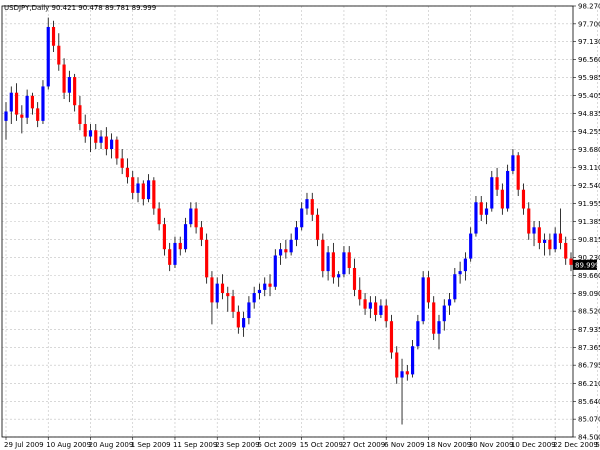 The image size is (600, 450). What do you see at coordinates (589, 240) in the screenshot?
I see `price-tick-label: 90.815` at bounding box center [589, 240].